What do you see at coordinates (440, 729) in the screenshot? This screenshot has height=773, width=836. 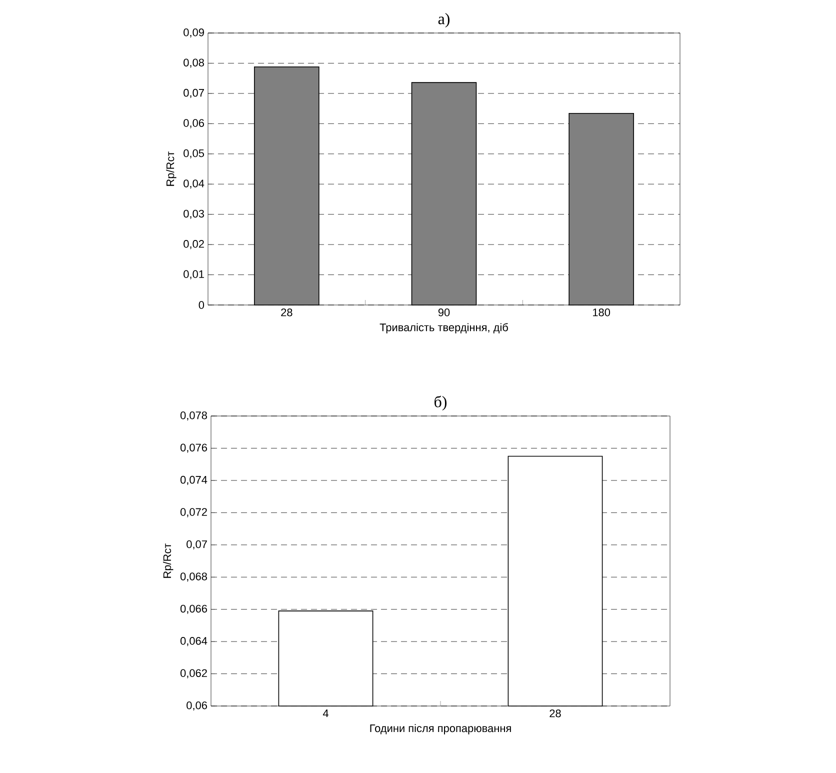 I see `x-axis-title: Години після пропарювання` at bounding box center [440, 729].